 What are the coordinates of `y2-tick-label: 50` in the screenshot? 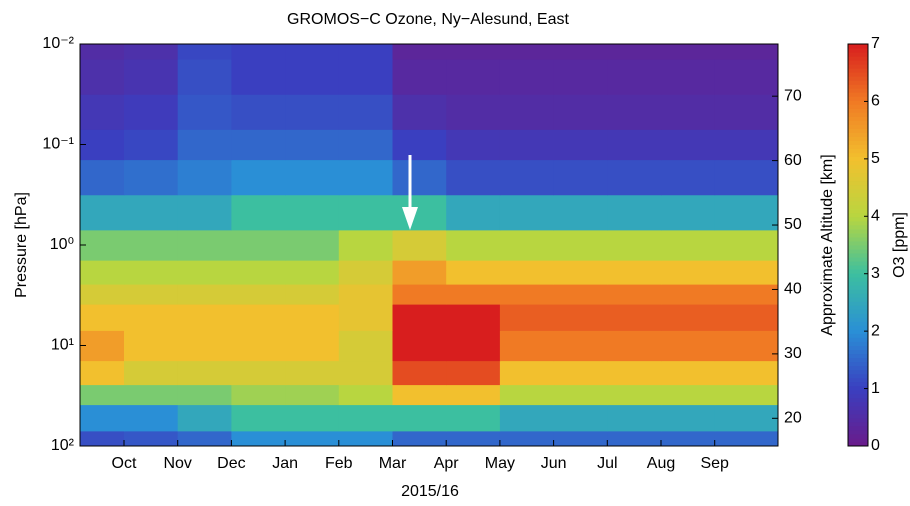 It's located at (793, 224).